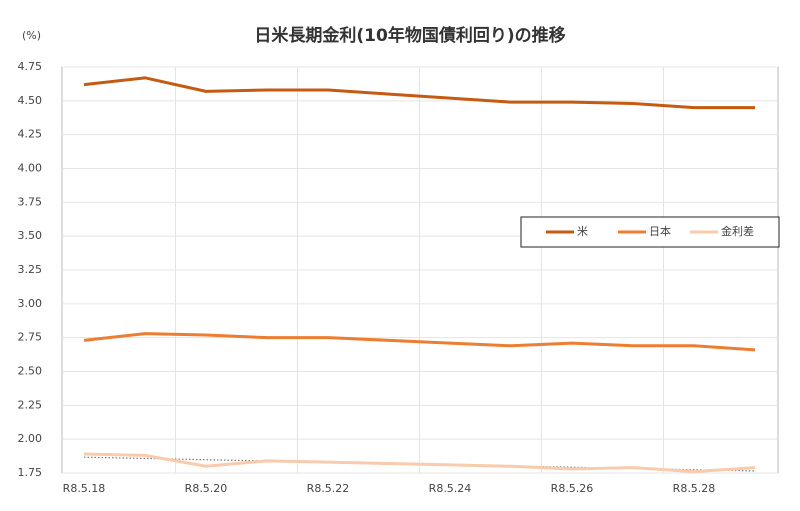  Describe the element at coordinates (30, 438) in the screenshot. I see `y-tick-label: 2.00` at that location.